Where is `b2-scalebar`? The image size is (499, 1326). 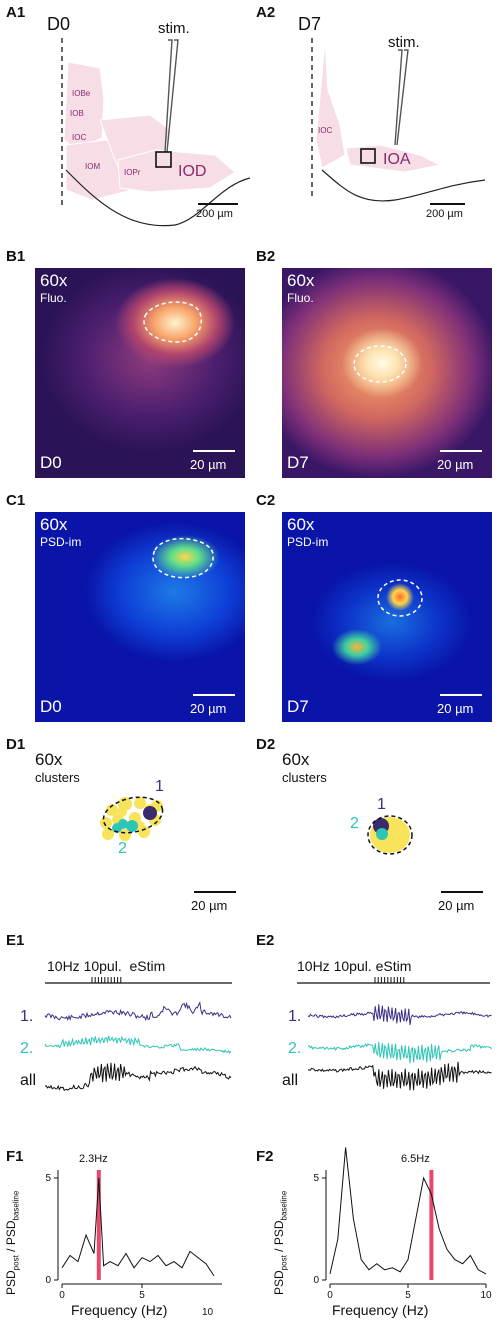
b2-scalebar is located at coordinates (461, 451).